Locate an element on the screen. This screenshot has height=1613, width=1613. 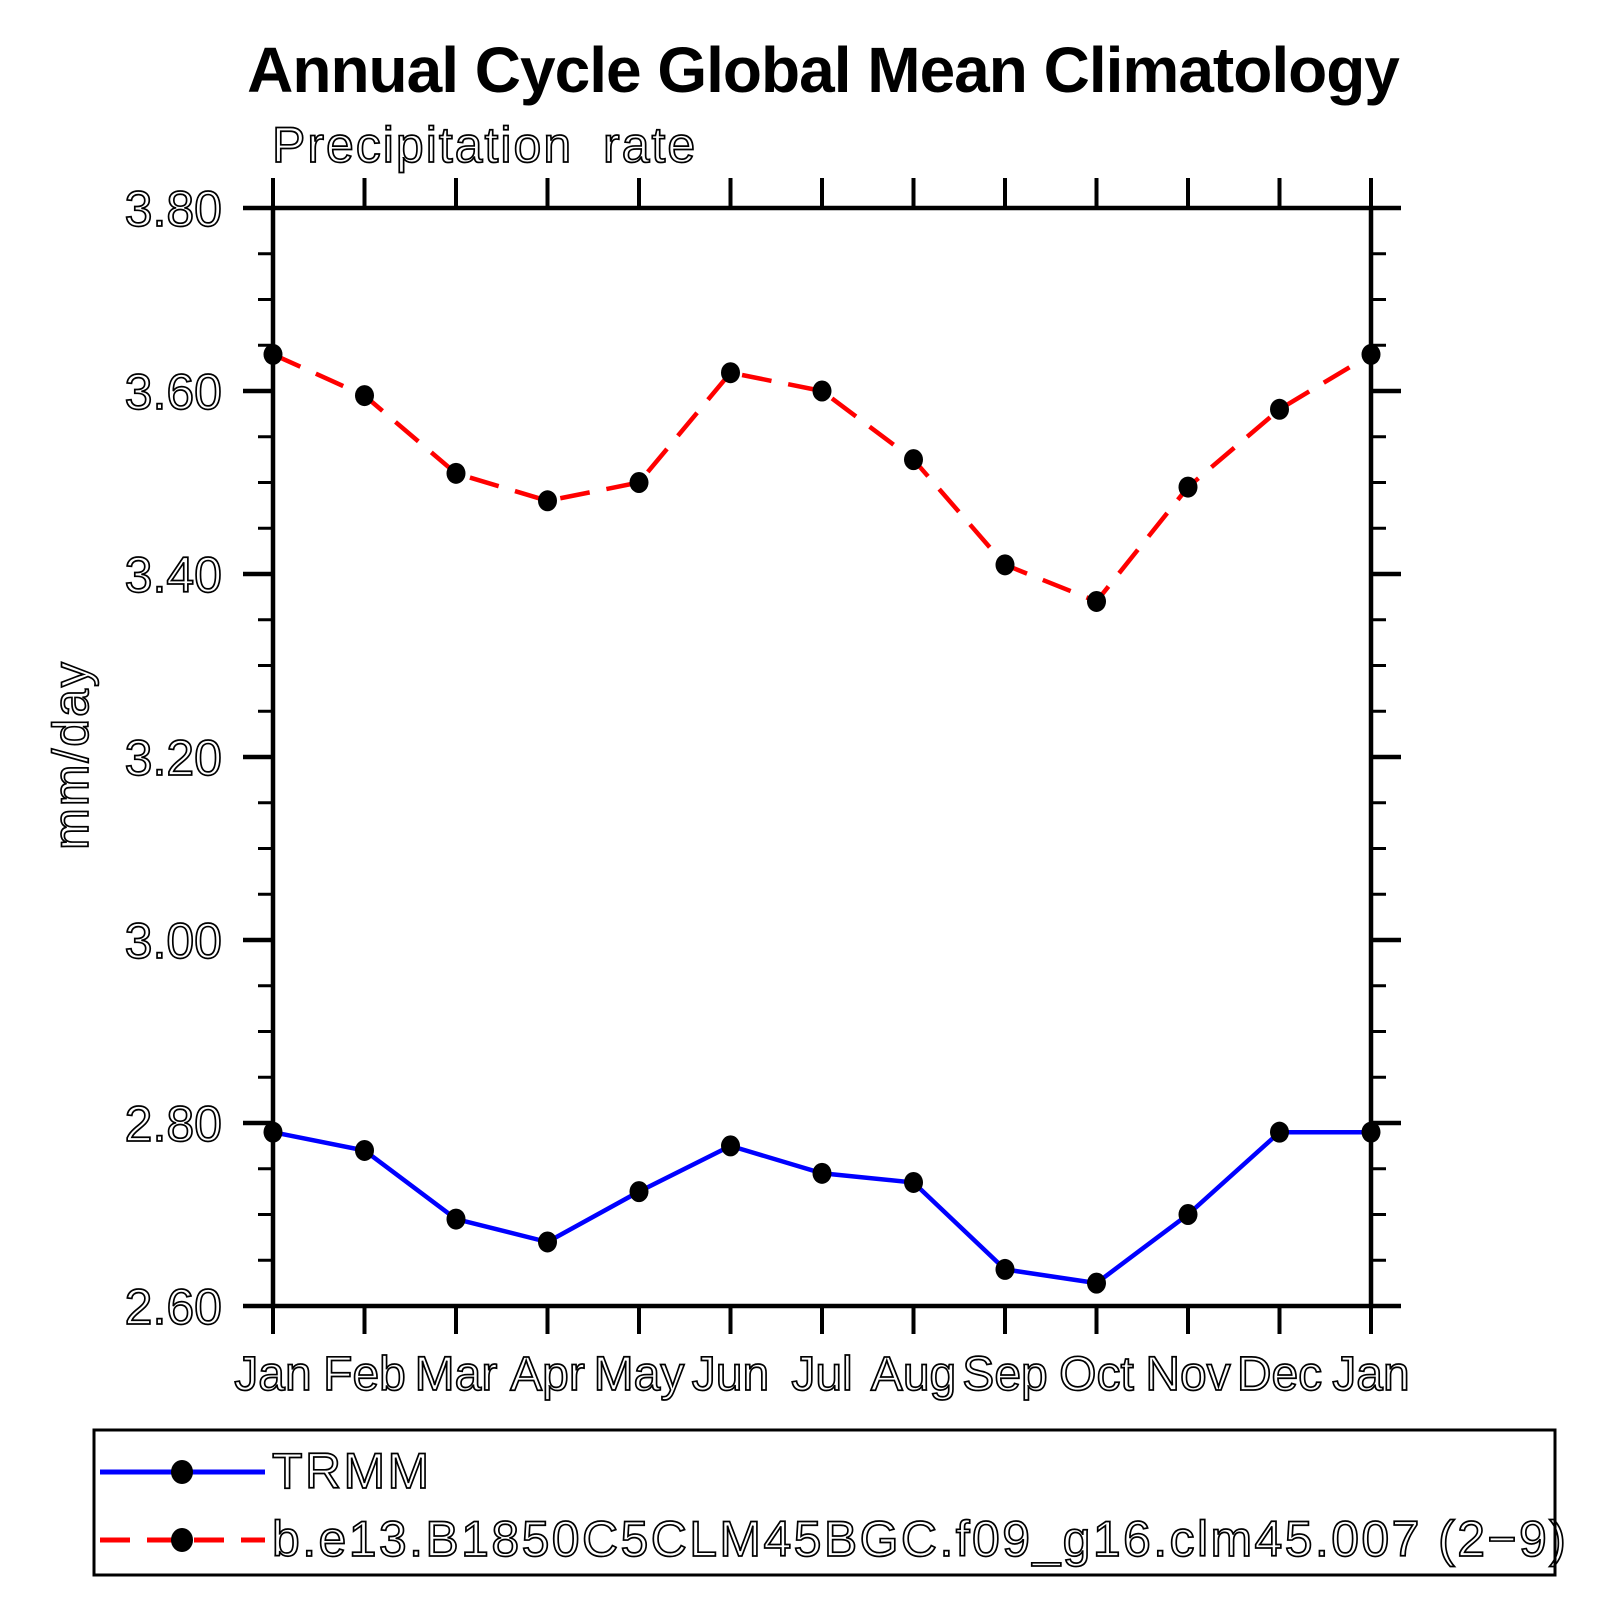
y-tick-label: 3.00 is located at coordinates (173, 941).